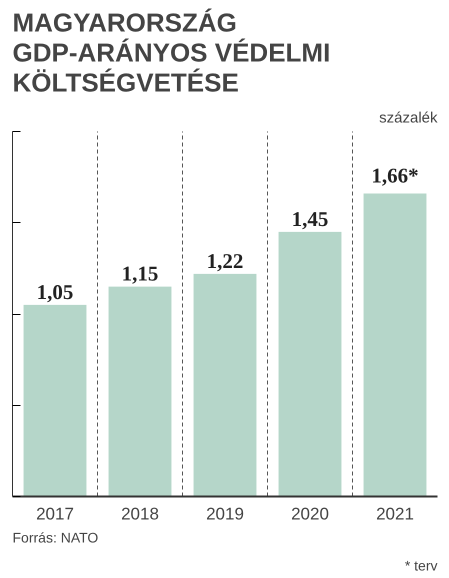 This screenshot has width=449, height=578. Describe the element at coordinates (55, 538) in the screenshot. I see `text: Forrás: NATO` at that location.